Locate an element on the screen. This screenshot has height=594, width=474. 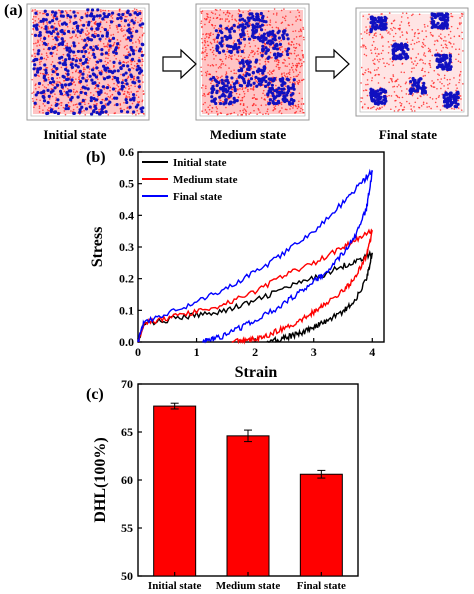
x-tick-label: Initial state is located at coordinates (175, 586).